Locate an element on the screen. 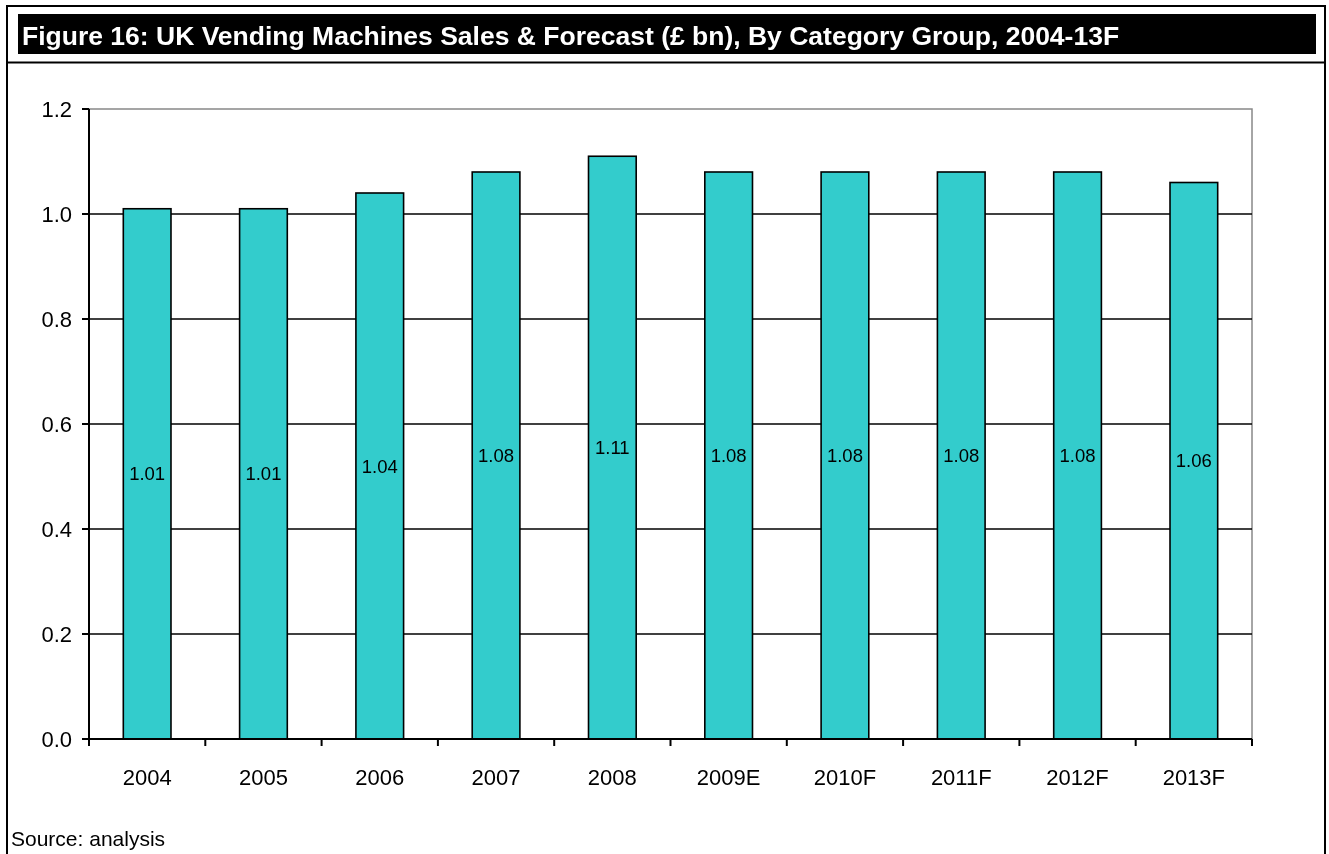 This screenshot has height=854, width=1329. chart-title: Figure 16: UK Vending Machines Sales & Forecast (£ bn), By Category Group, 2004-13F is located at coordinates (571, 35).